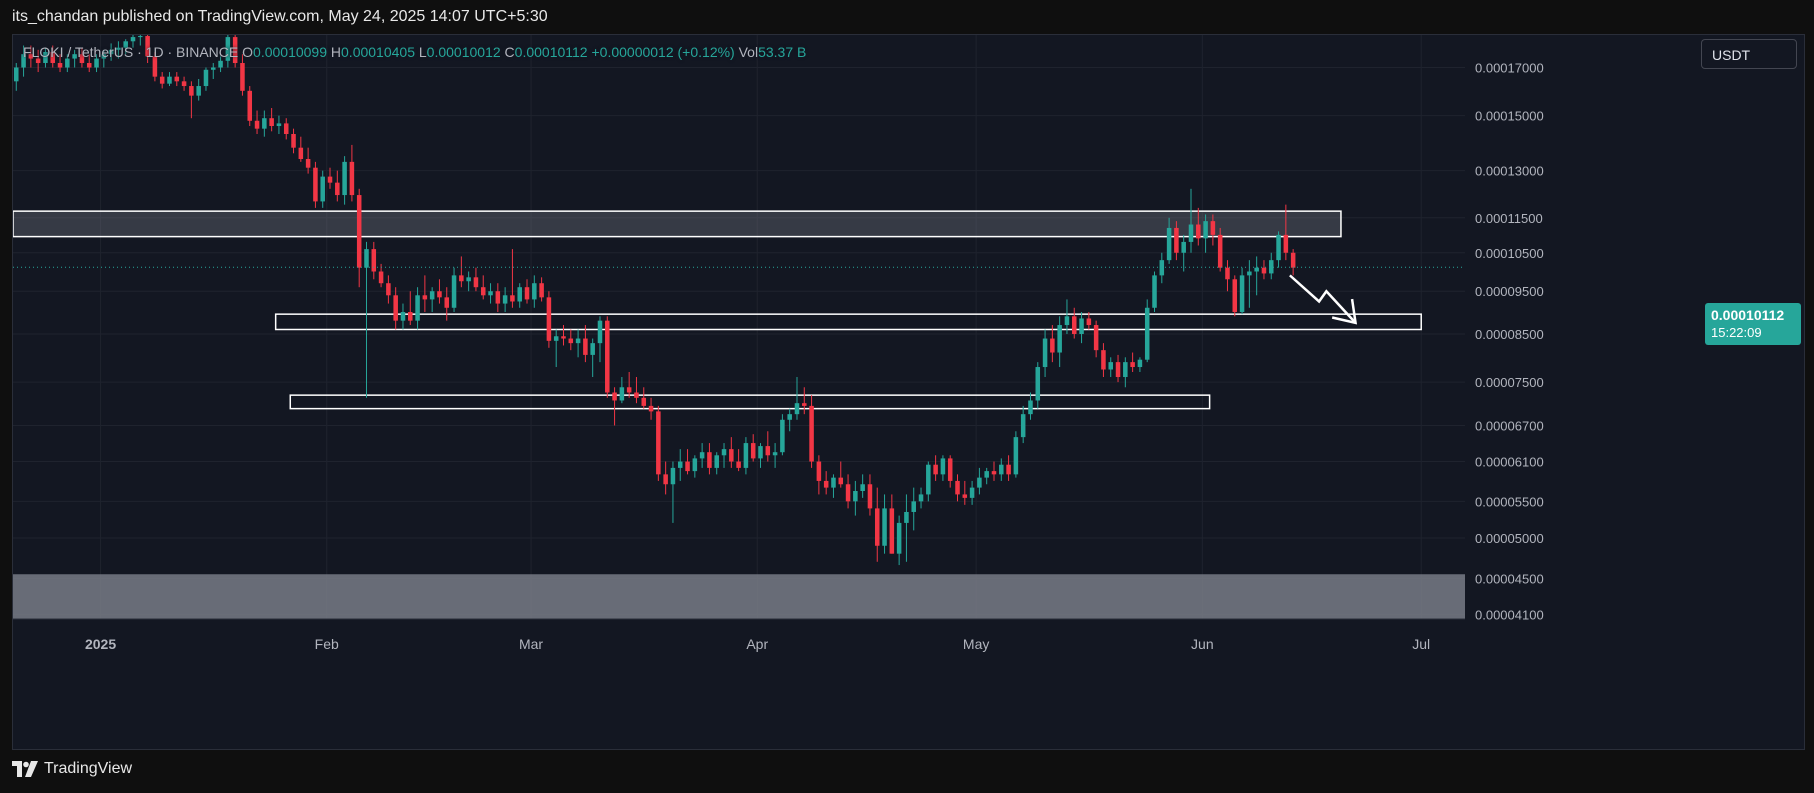 The height and width of the screenshot is (793, 1814). I want to click on time-tick-label: Jul, so click(1421, 644).